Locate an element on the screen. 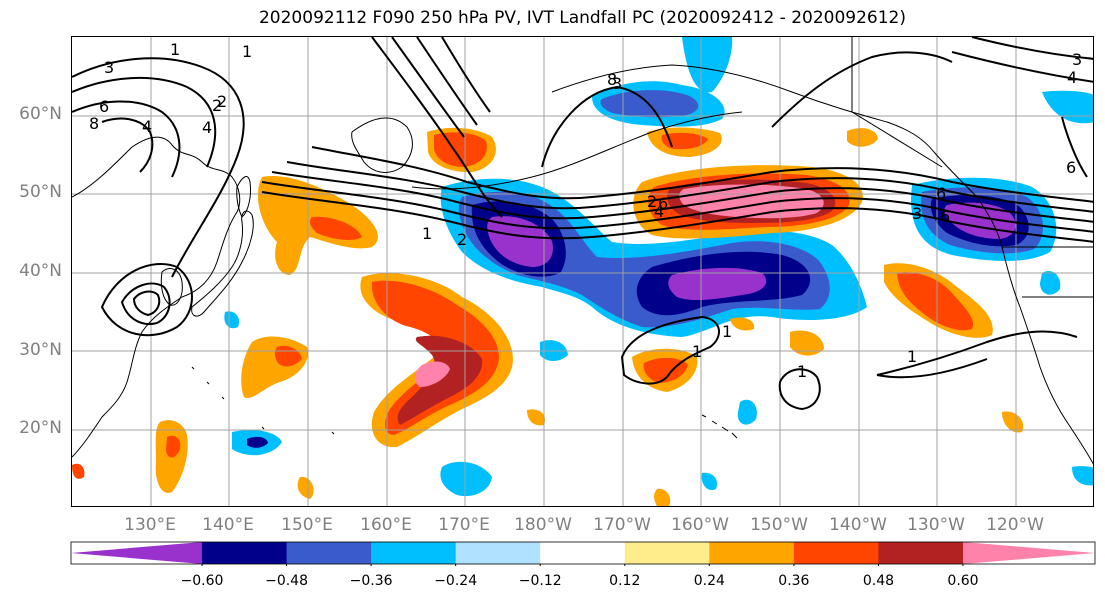  lon-label: 140°E is located at coordinates (228, 525).